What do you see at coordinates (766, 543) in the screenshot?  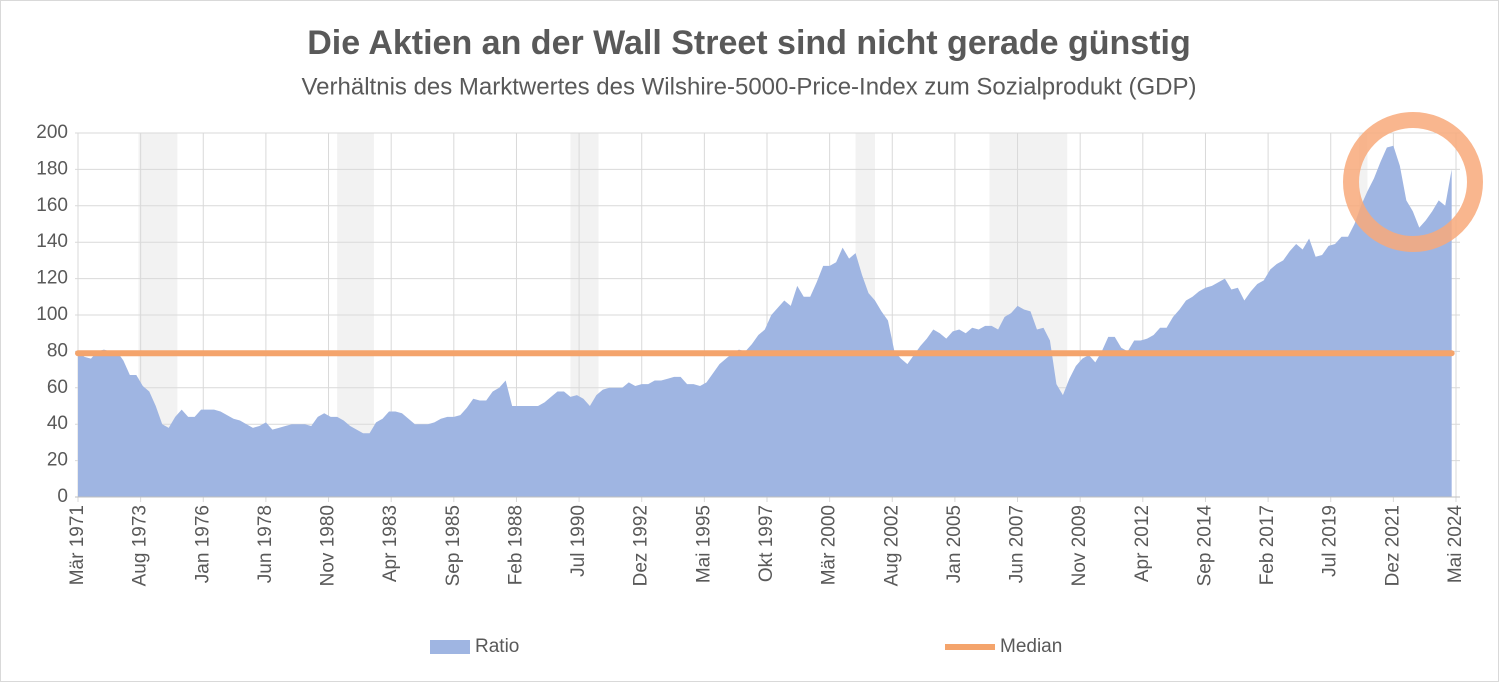 I see `x-tick-label: Okt 1997` at bounding box center [766, 543].